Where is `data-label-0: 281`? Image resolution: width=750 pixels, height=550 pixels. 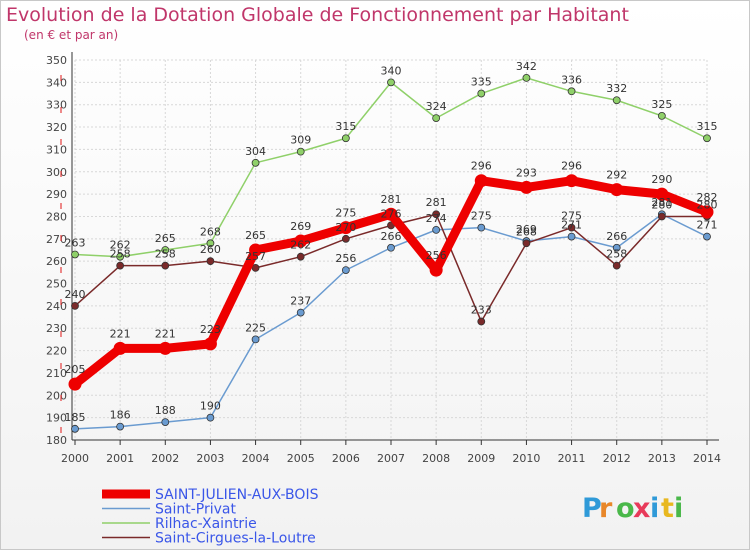
data-label-0: 281 is located at coordinates (391, 199).